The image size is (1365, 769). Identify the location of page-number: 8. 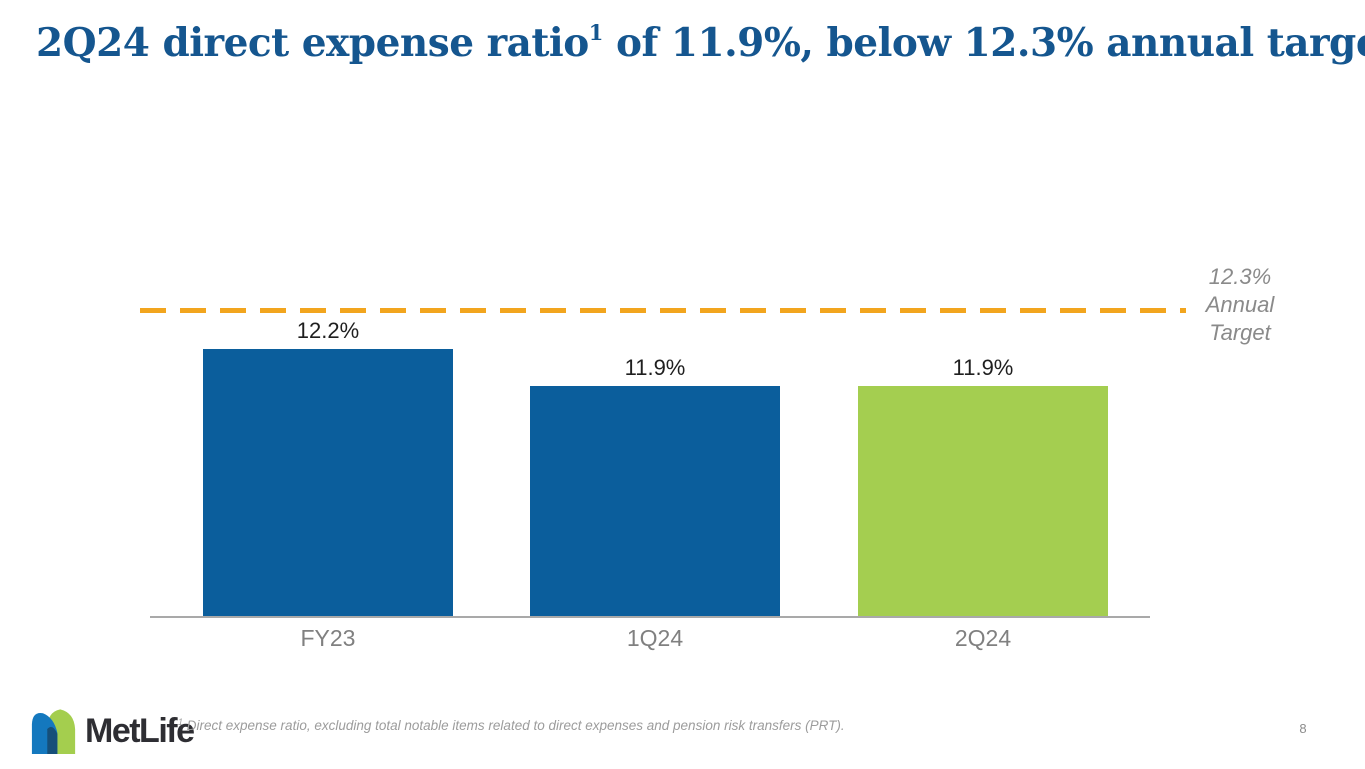
(1303, 728).